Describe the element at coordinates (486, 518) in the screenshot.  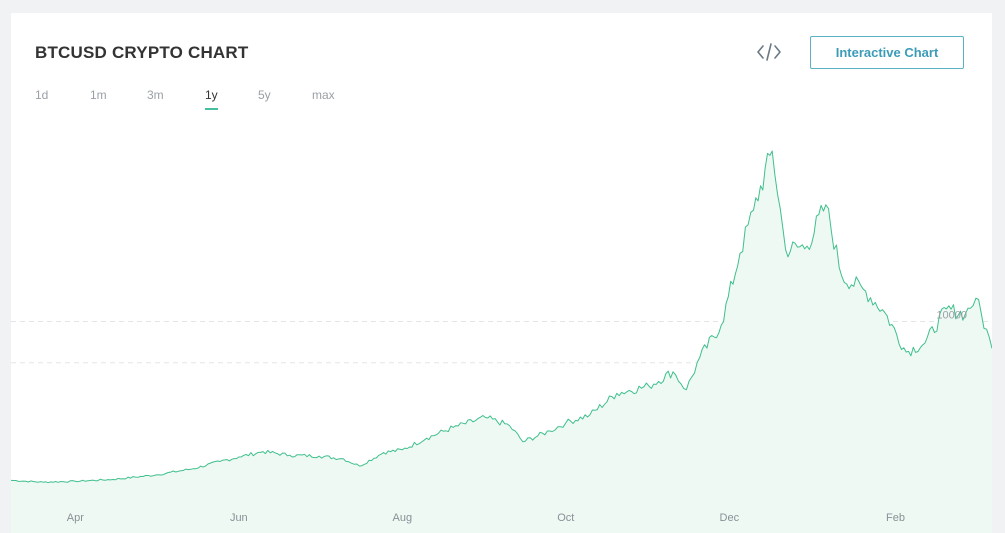
I see `x-axis: Apr Jun Aug Oct Dec Feb` at that location.